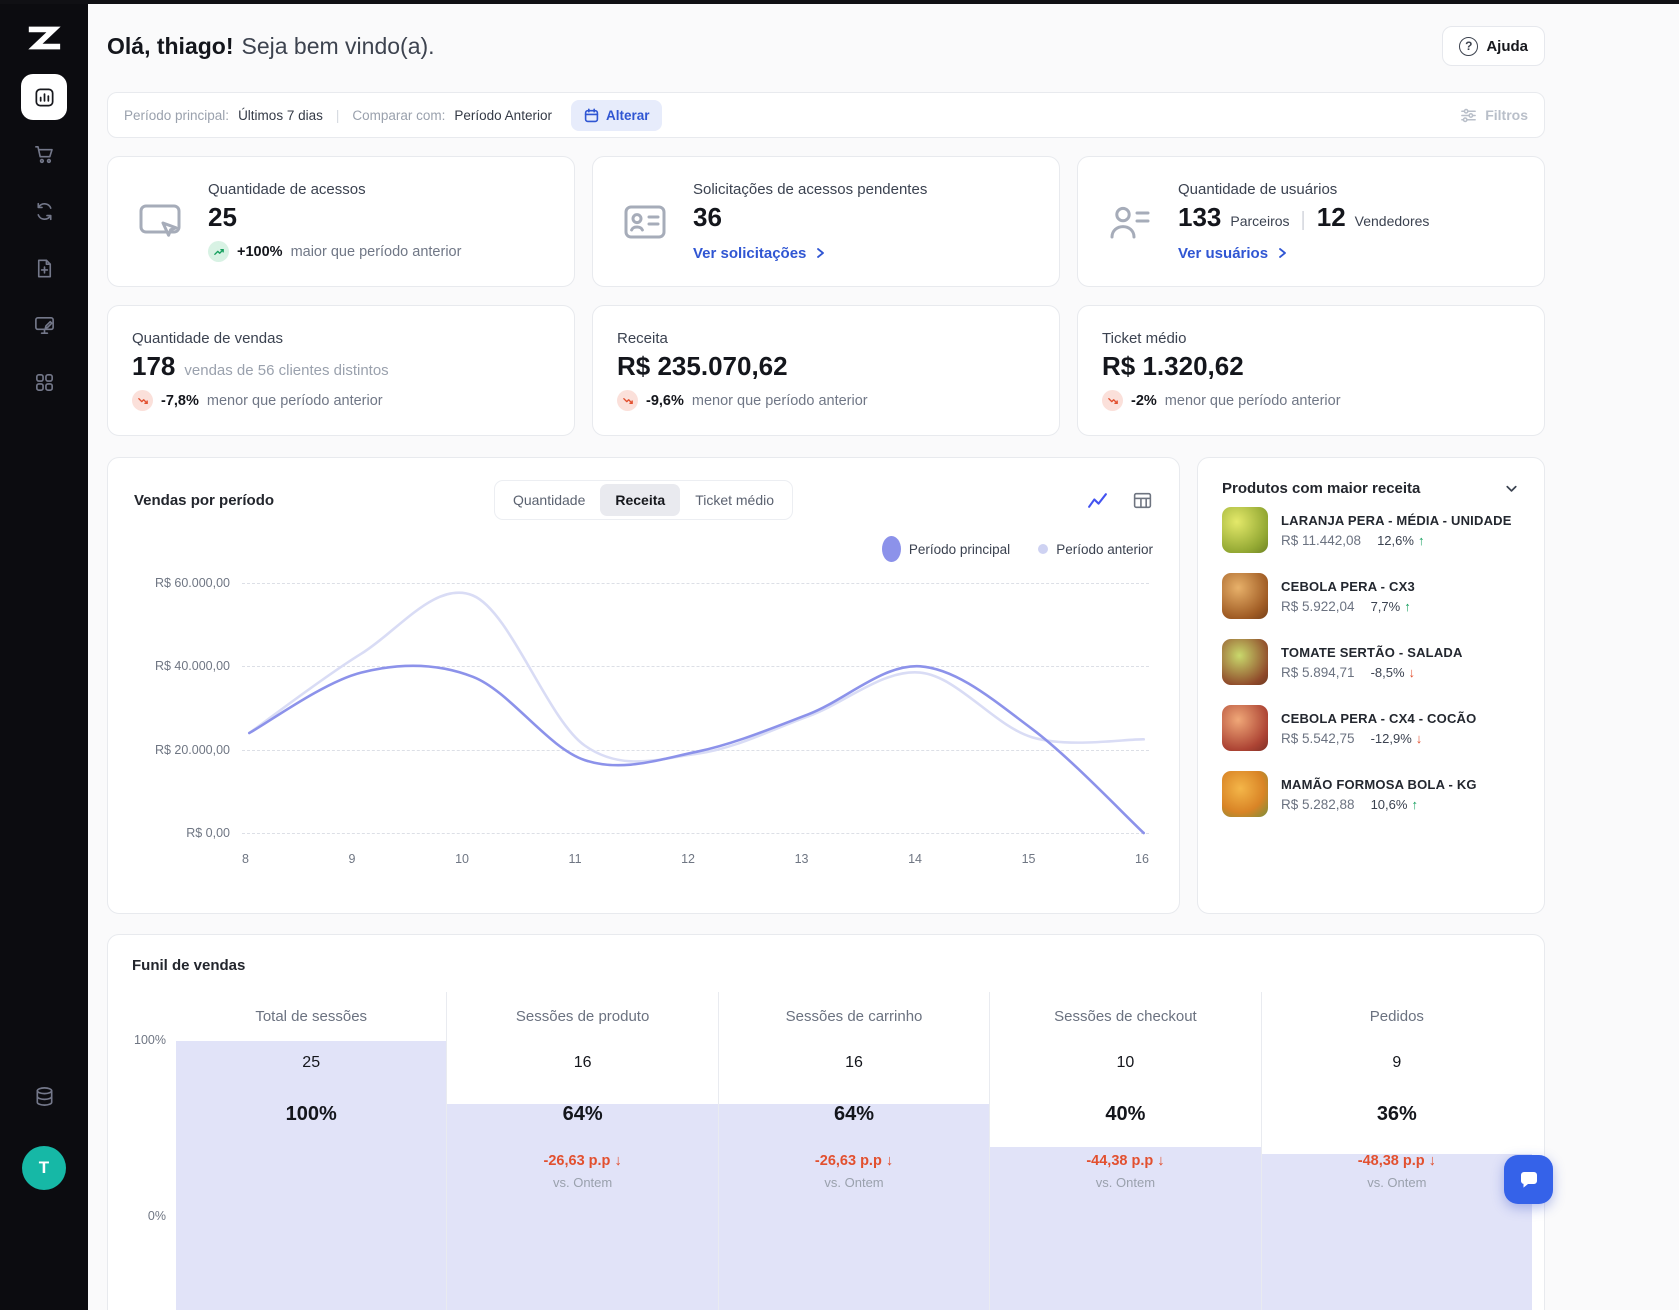 The image size is (1679, 1310). Describe the element at coordinates (1097, 500) in the screenshot. I see `line-chart-view-button` at that location.